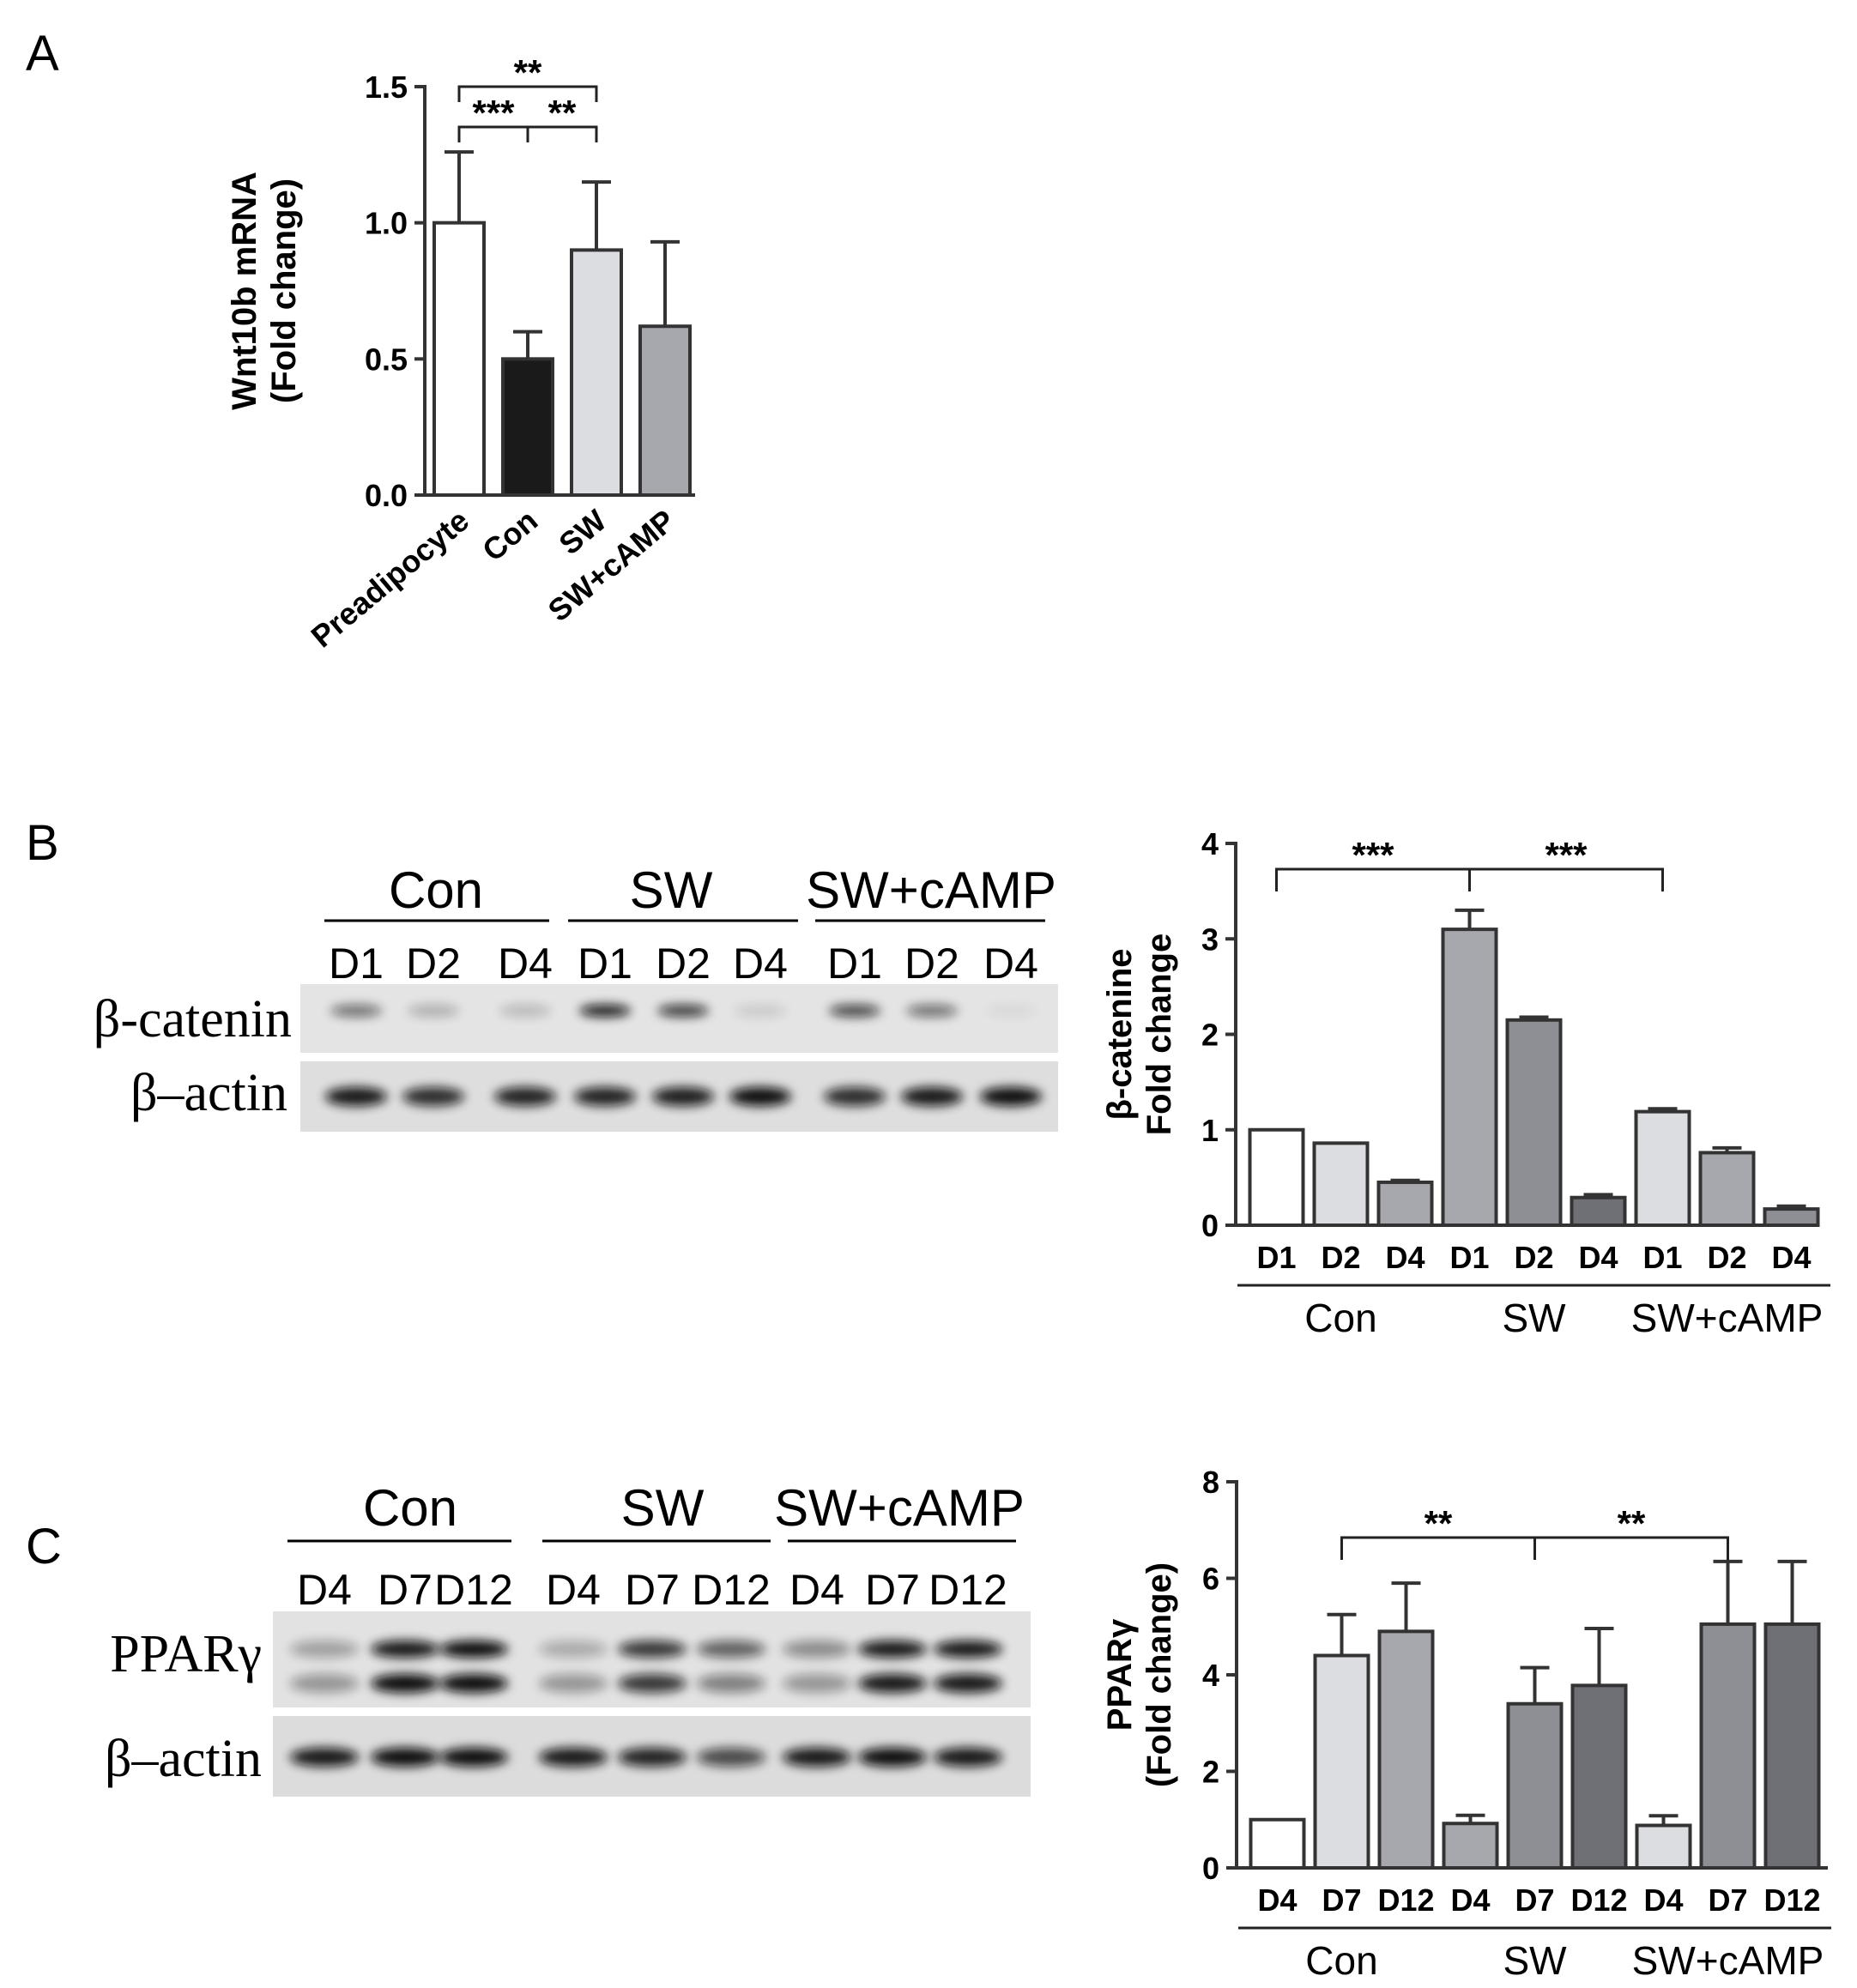 The image size is (1857, 1988). Describe the element at coordinates (386, 87) in the screenshot. I see `chart-a-ytick-label: 1.5` at that location.